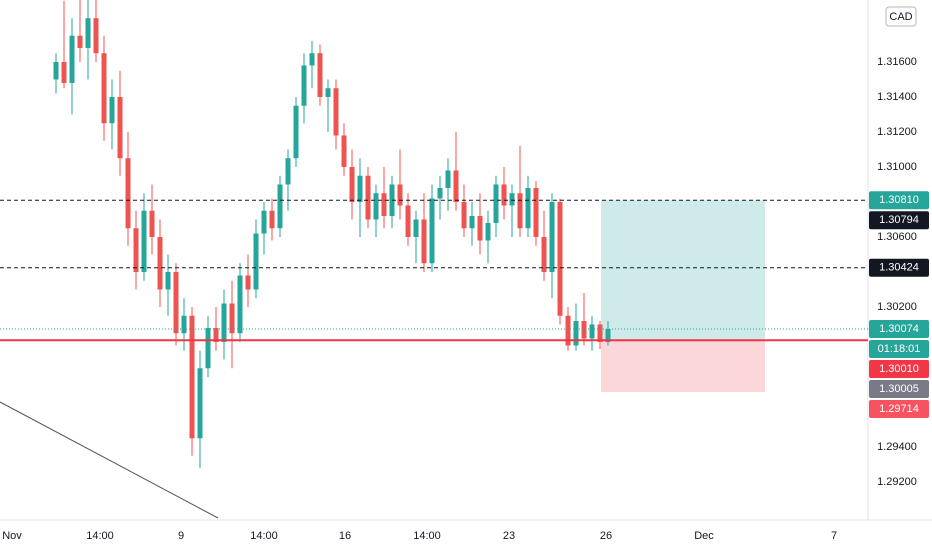  What do you see at coordinates (345, 536) in the screenshot?
I see `x-tick-label: 16` at bounding box center [345, 536].